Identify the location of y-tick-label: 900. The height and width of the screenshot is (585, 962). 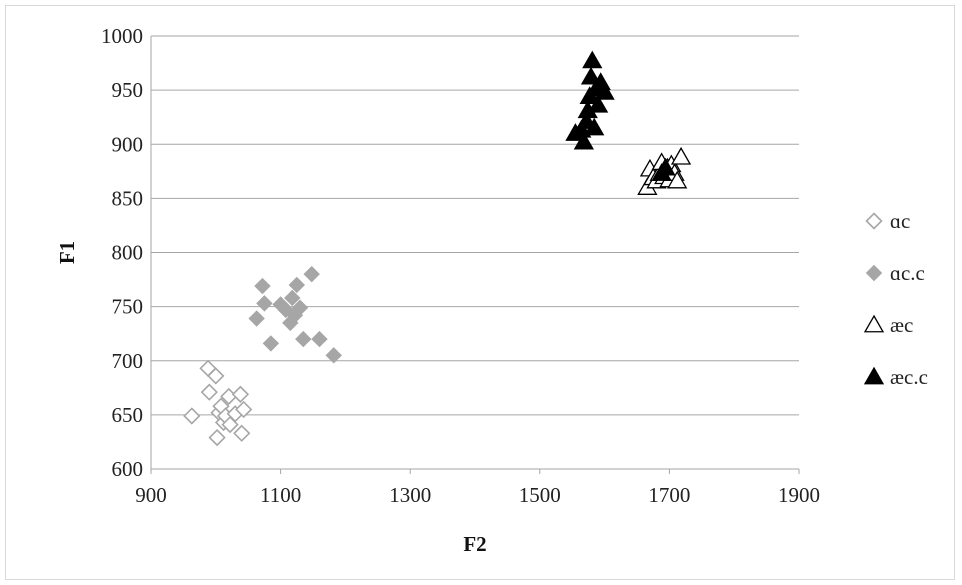
(128, 144).